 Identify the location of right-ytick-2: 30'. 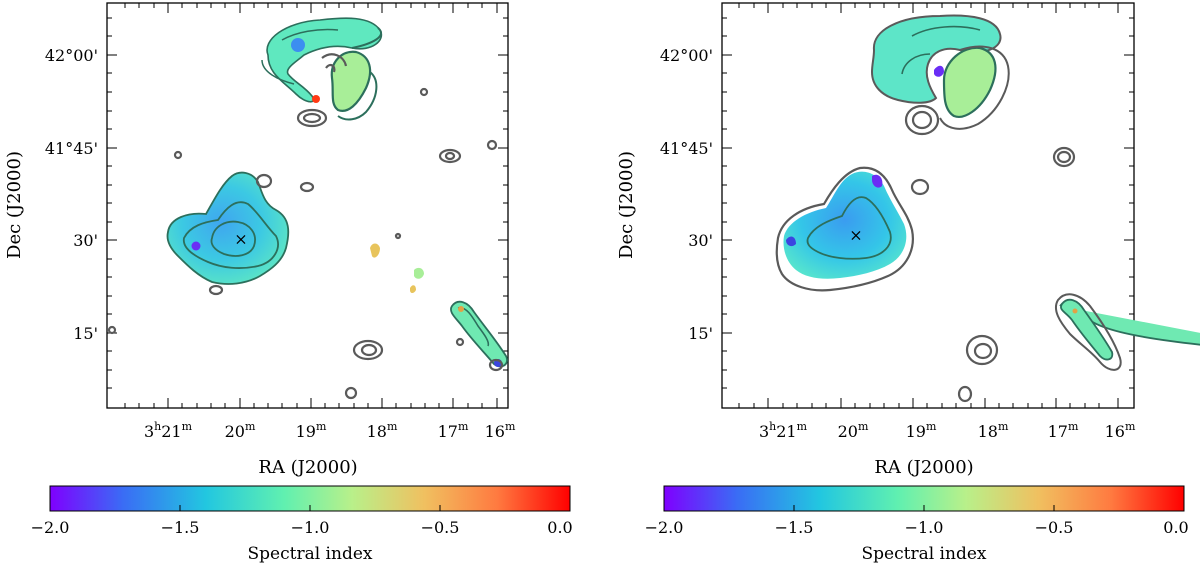
(700, 240).